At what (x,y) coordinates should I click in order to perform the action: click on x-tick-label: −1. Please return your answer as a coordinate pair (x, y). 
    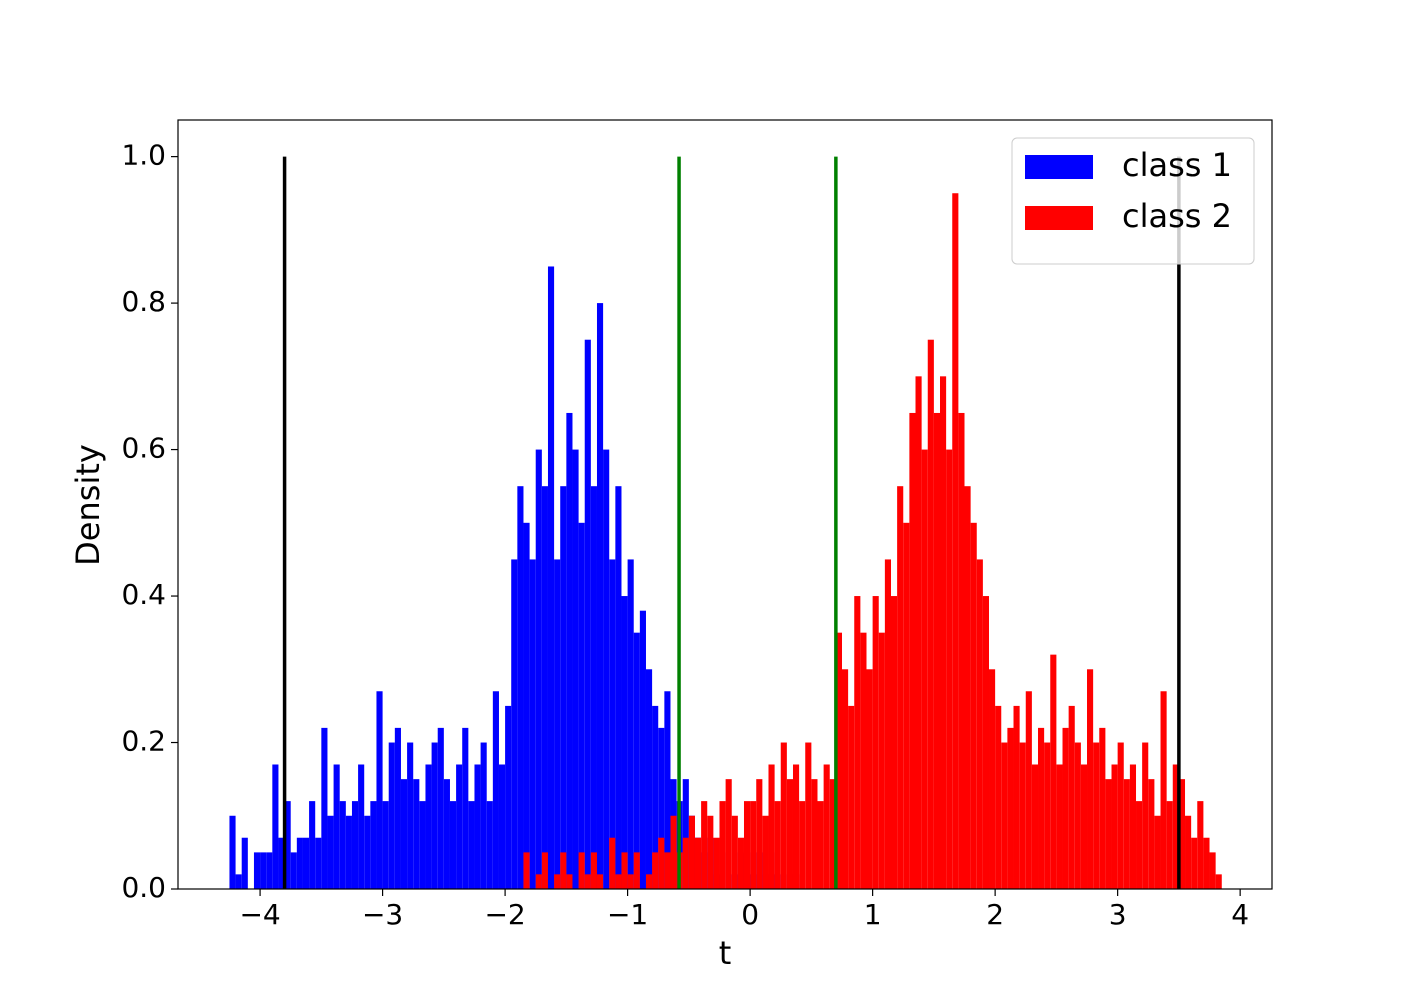
    Looking at the image, I should click on (627, 914).